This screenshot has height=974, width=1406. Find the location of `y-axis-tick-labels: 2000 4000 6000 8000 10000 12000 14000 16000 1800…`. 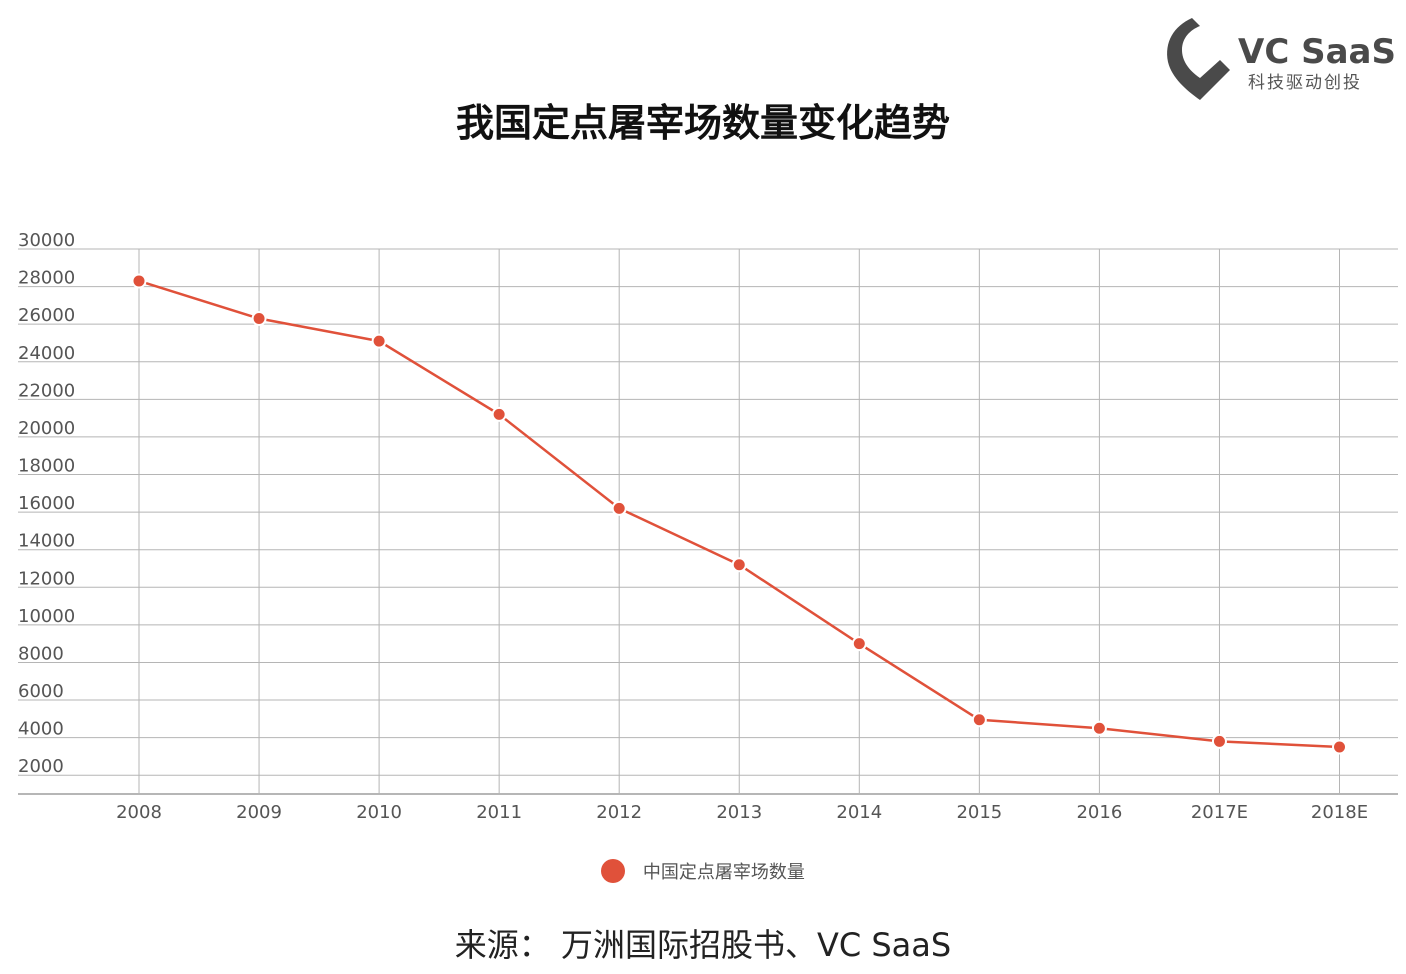

y-axis-tick-labels: 2000 4000 6000 8000 10000 12000 14000 16000 1800… is located at coordinates (46, 503).